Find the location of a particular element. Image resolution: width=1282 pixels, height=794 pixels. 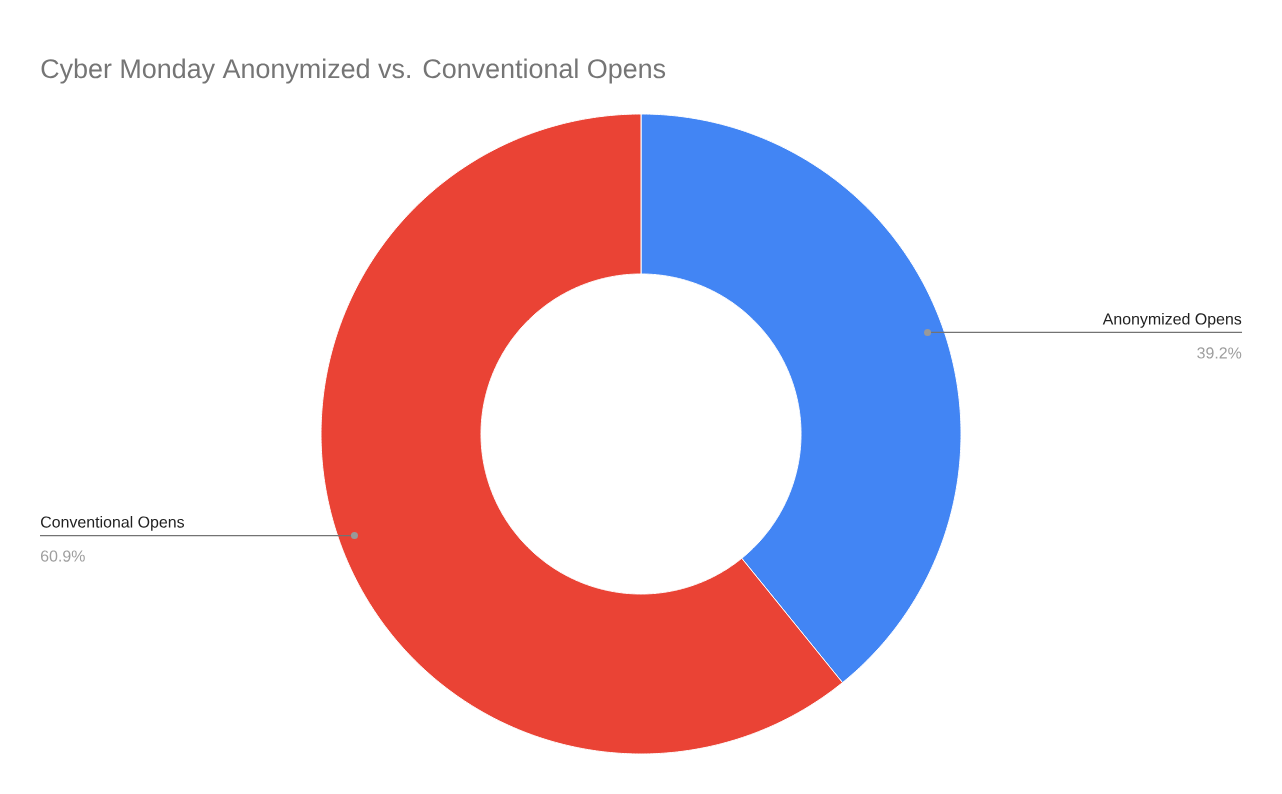

slice-label: Conventional Opens is located at coordinates (113, 523).